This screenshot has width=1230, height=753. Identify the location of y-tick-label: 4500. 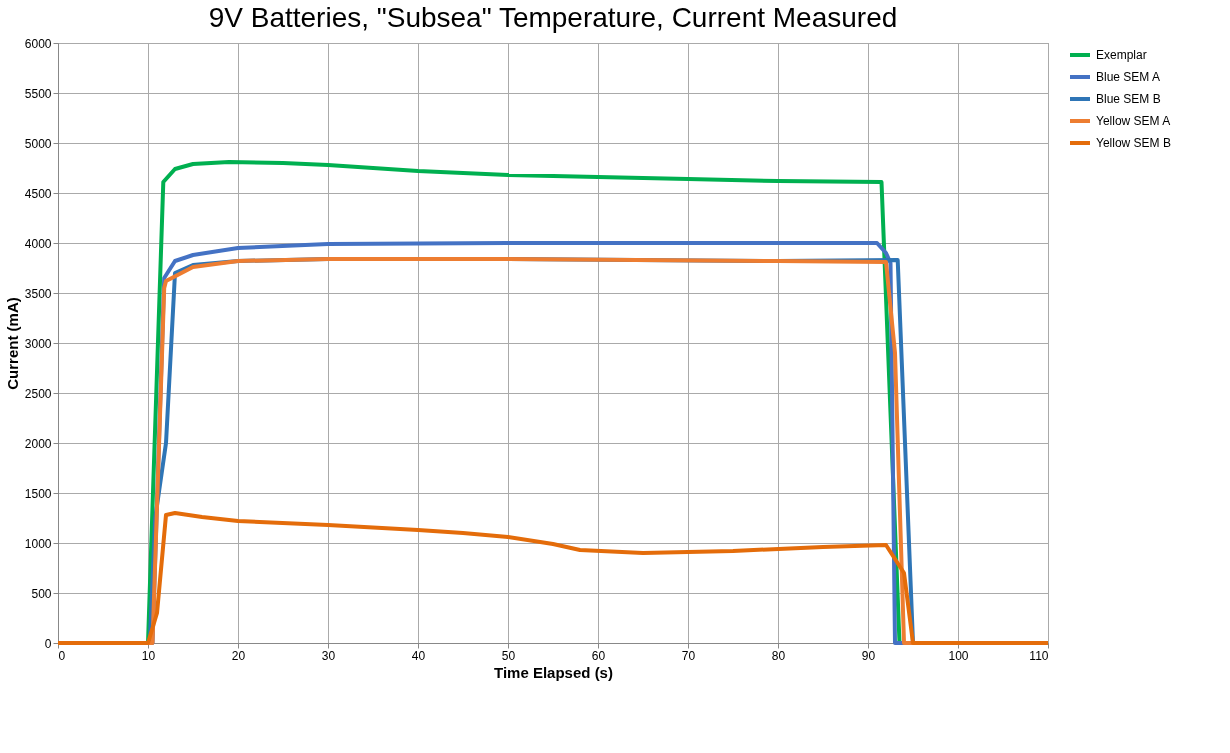
(38, 193).